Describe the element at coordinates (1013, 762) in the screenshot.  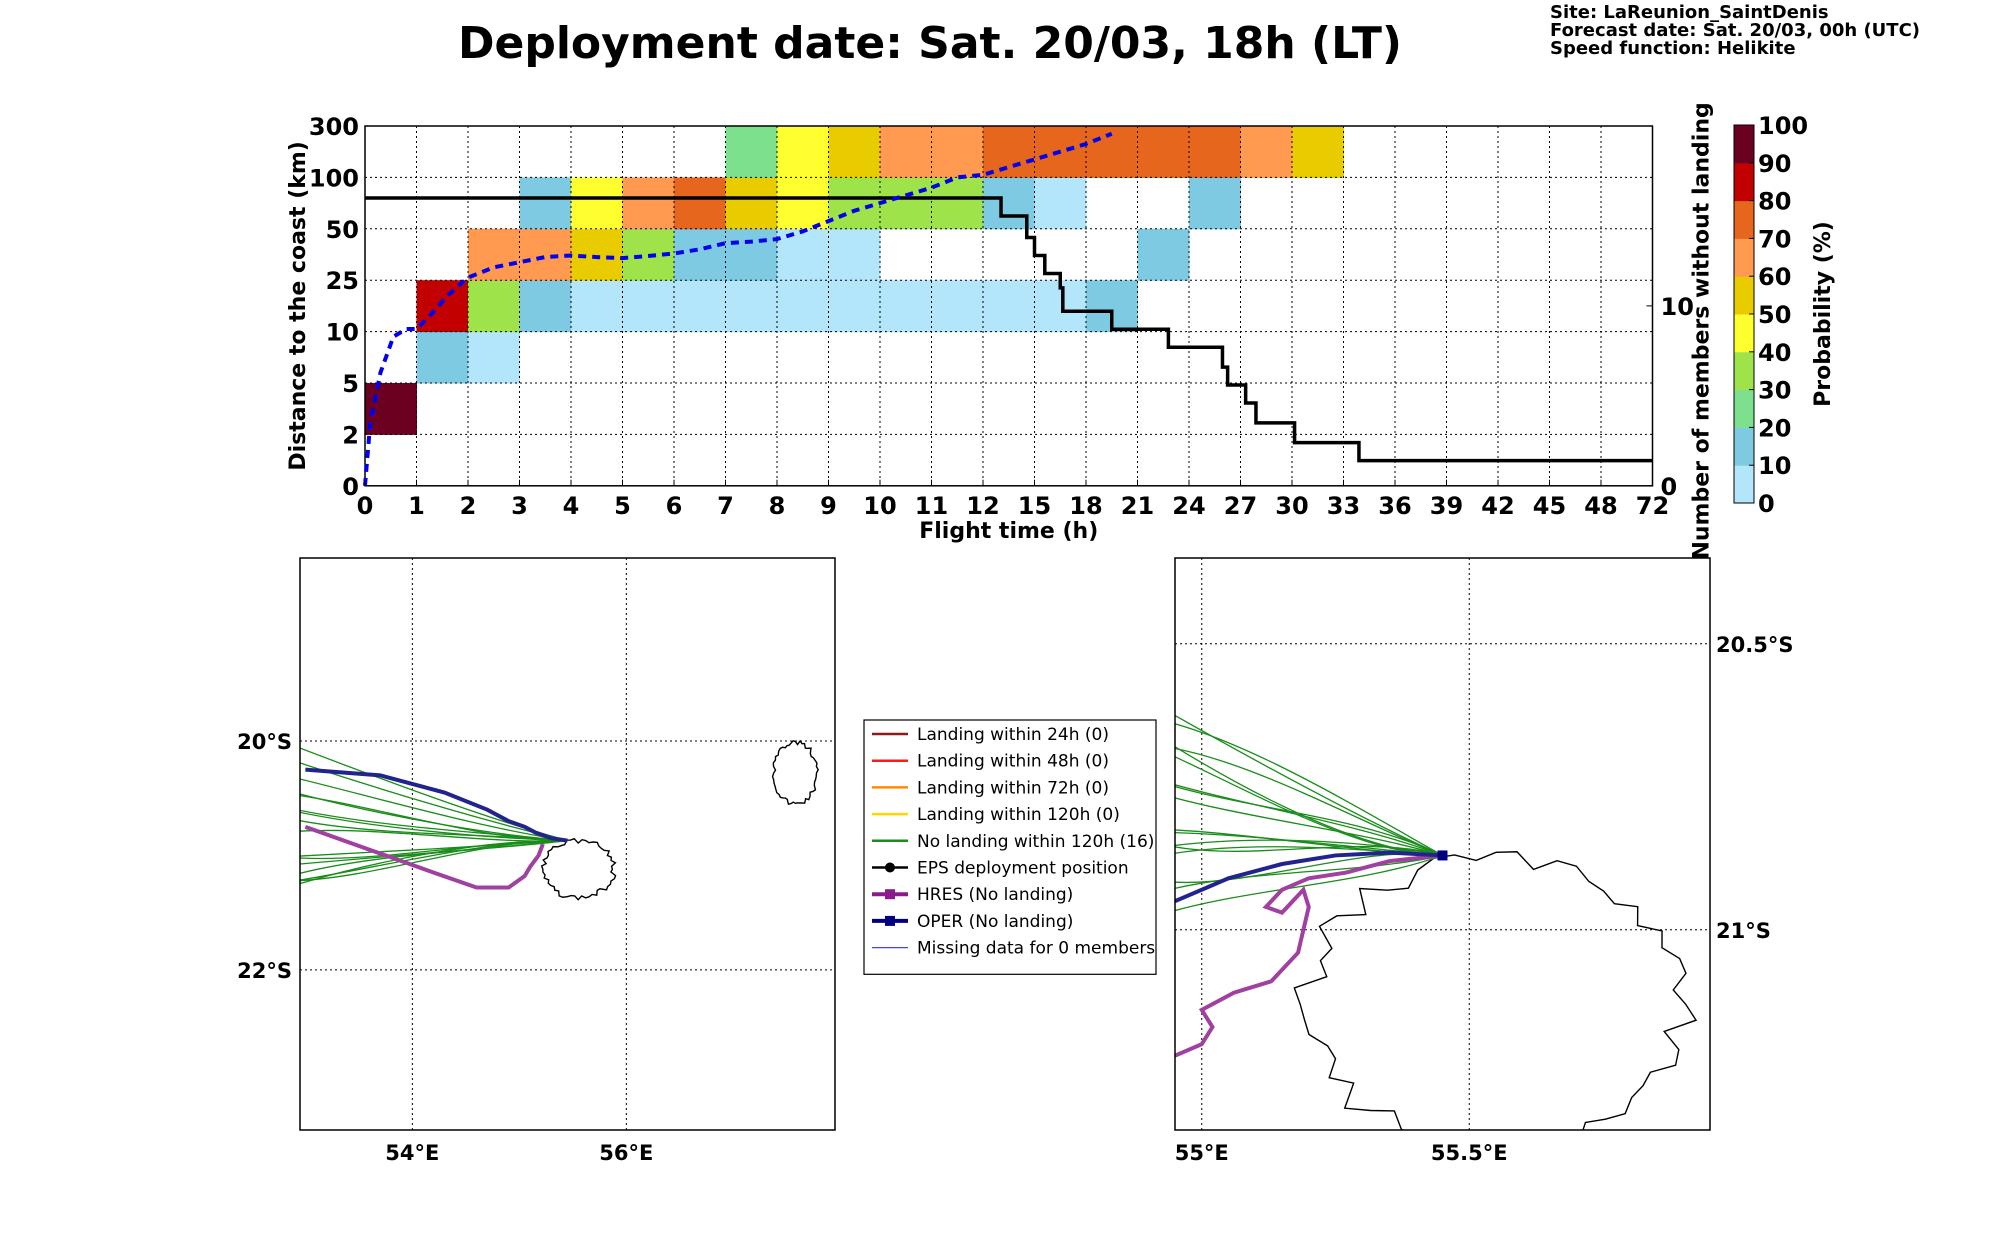
I see `legend-label: Landing within 48h (0)` at that location.